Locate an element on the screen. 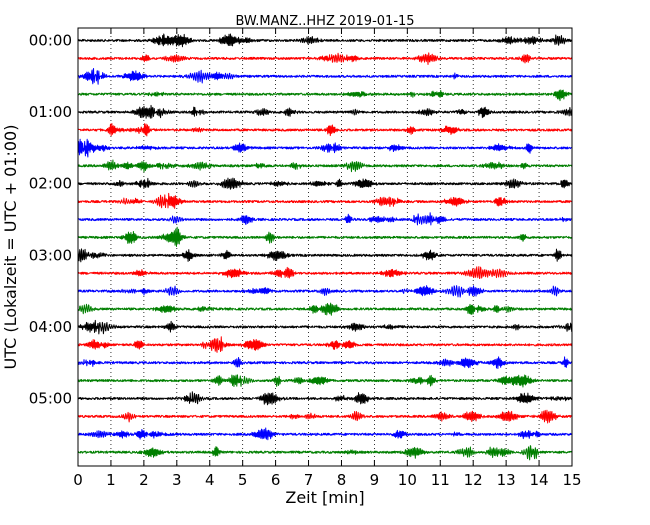  y-tick-label-0: 00:00 is located at coordinates (50, 41).